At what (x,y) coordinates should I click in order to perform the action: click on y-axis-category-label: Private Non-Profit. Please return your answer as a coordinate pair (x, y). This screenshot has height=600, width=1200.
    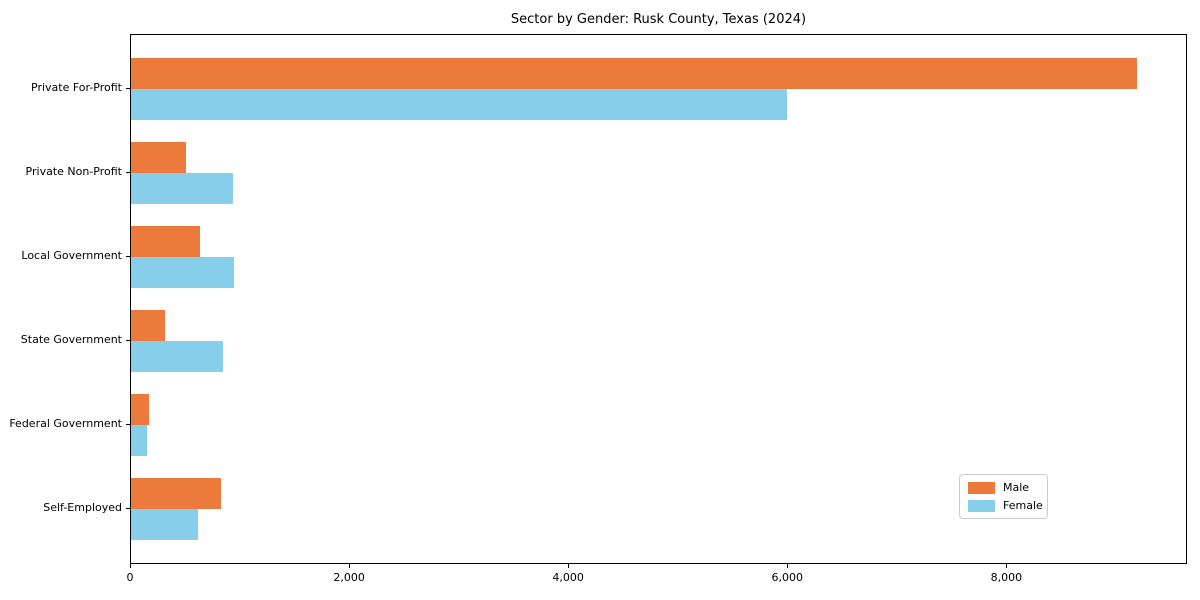
    Looking at the image, I should click on (73, 171).